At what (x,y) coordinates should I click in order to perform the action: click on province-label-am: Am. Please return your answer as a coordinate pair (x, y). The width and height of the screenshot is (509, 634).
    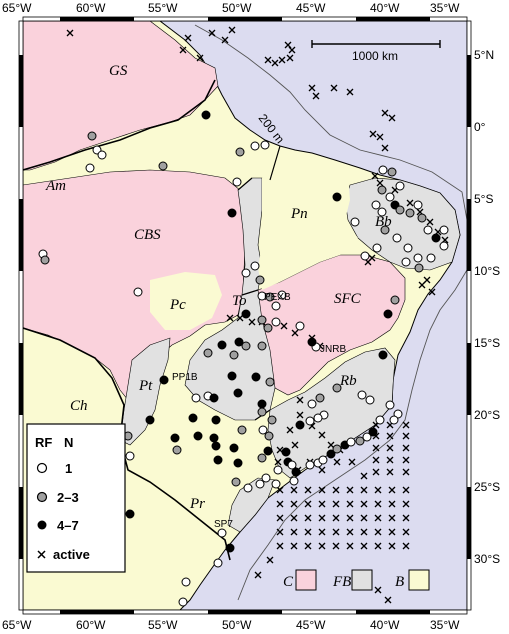
    Looking at the image, I should click on (55, 186).